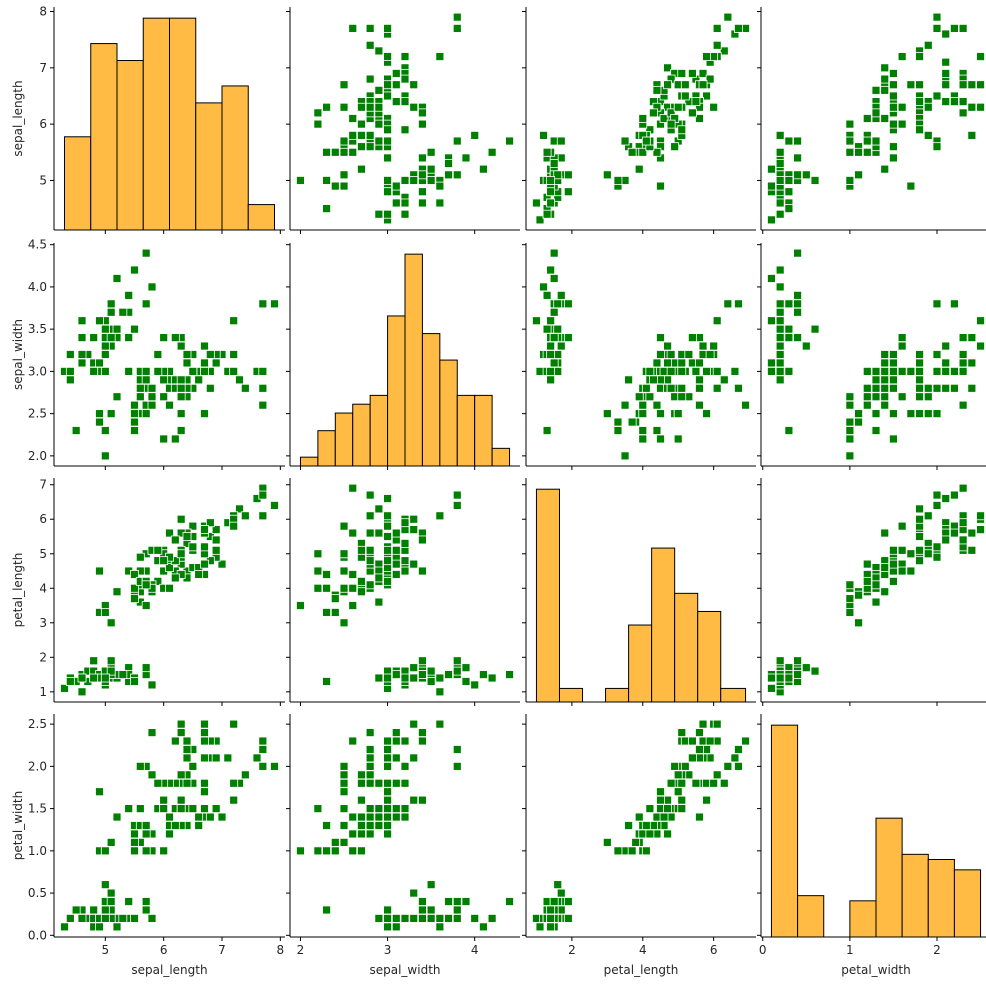 This screenshot has width=986, height=986. Describe the element at coordinates (43, 623) in the screenshot. I see `y-tick-label: 3` at that location.